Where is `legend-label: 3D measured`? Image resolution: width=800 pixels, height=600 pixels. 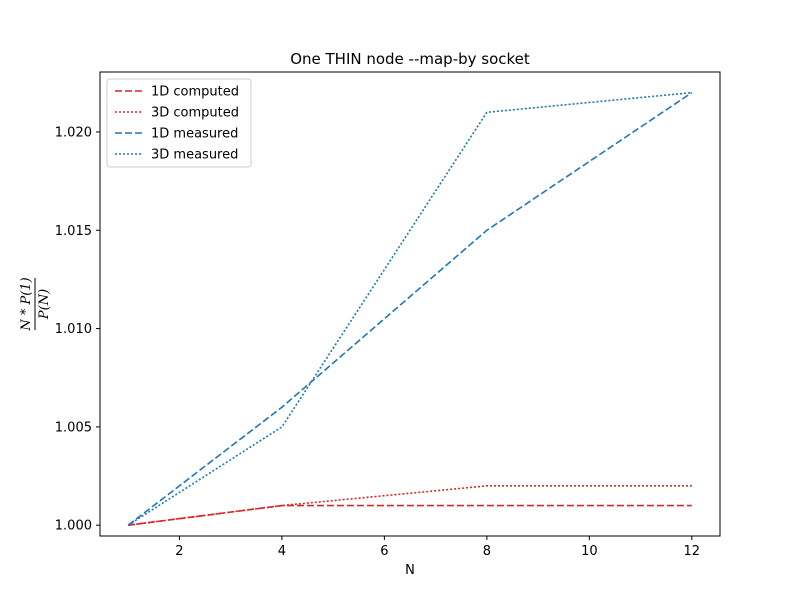
legend-label: 3D measured is located at coordinates (194, 155).